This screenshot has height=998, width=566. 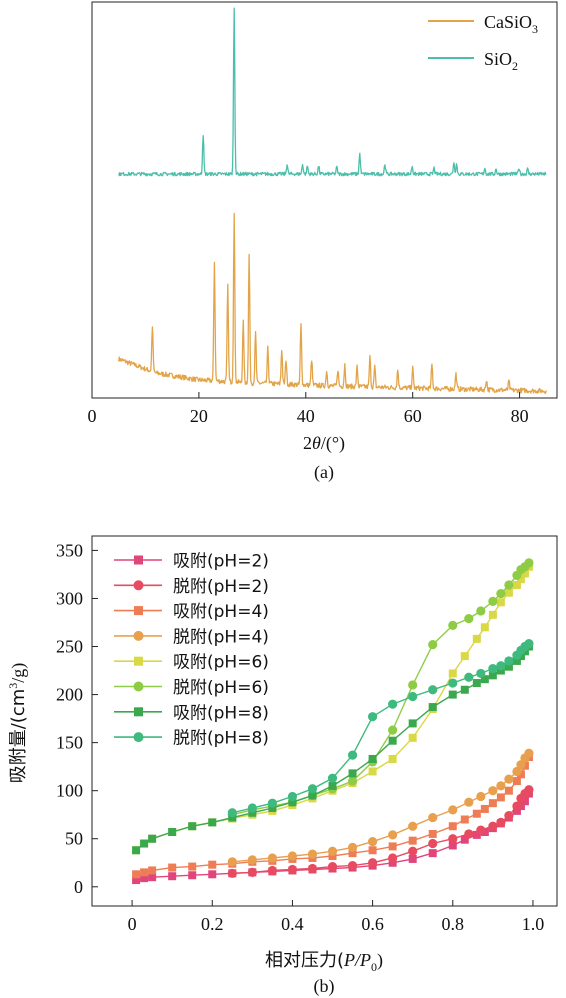 I want to click on x-axis-label-a: 2θ/(°), so click(x=324, y=443).